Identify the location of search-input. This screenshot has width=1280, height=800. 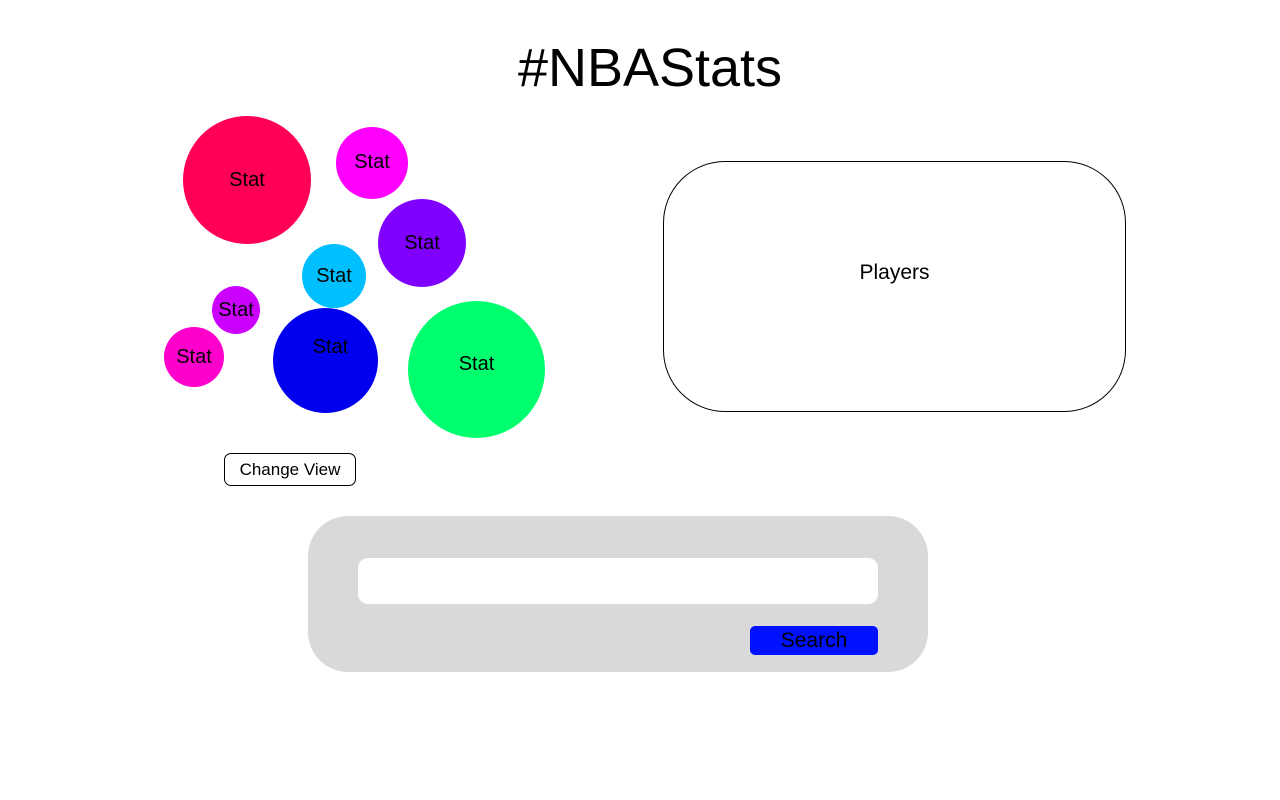
(618, 581).